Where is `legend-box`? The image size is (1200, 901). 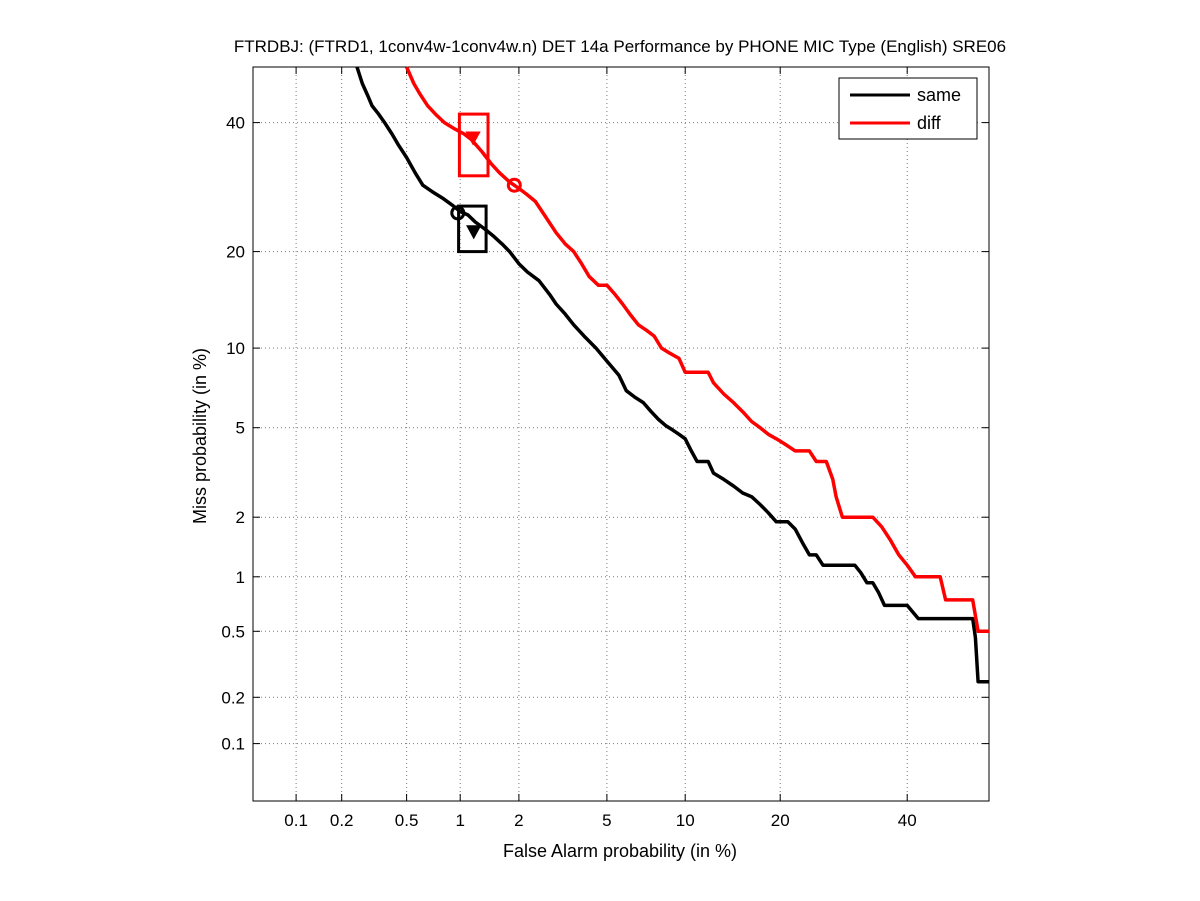
legend-box is located at coordinates (908, 108).